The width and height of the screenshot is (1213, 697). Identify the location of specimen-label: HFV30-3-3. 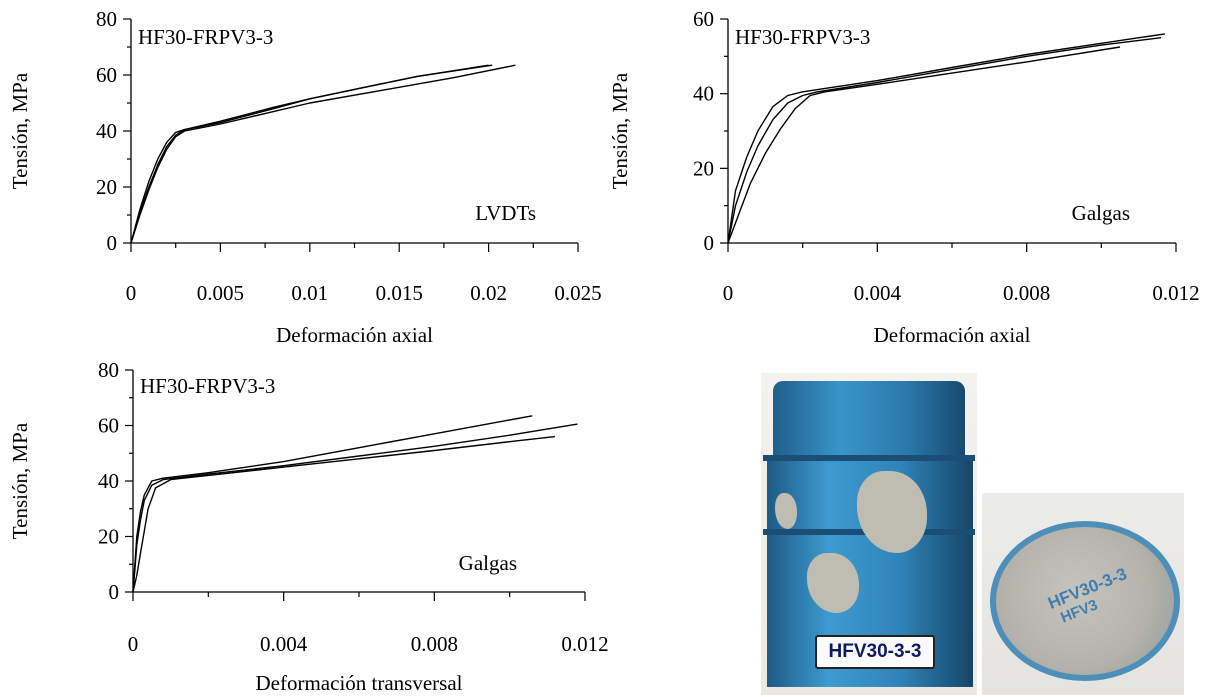
(875, 652).